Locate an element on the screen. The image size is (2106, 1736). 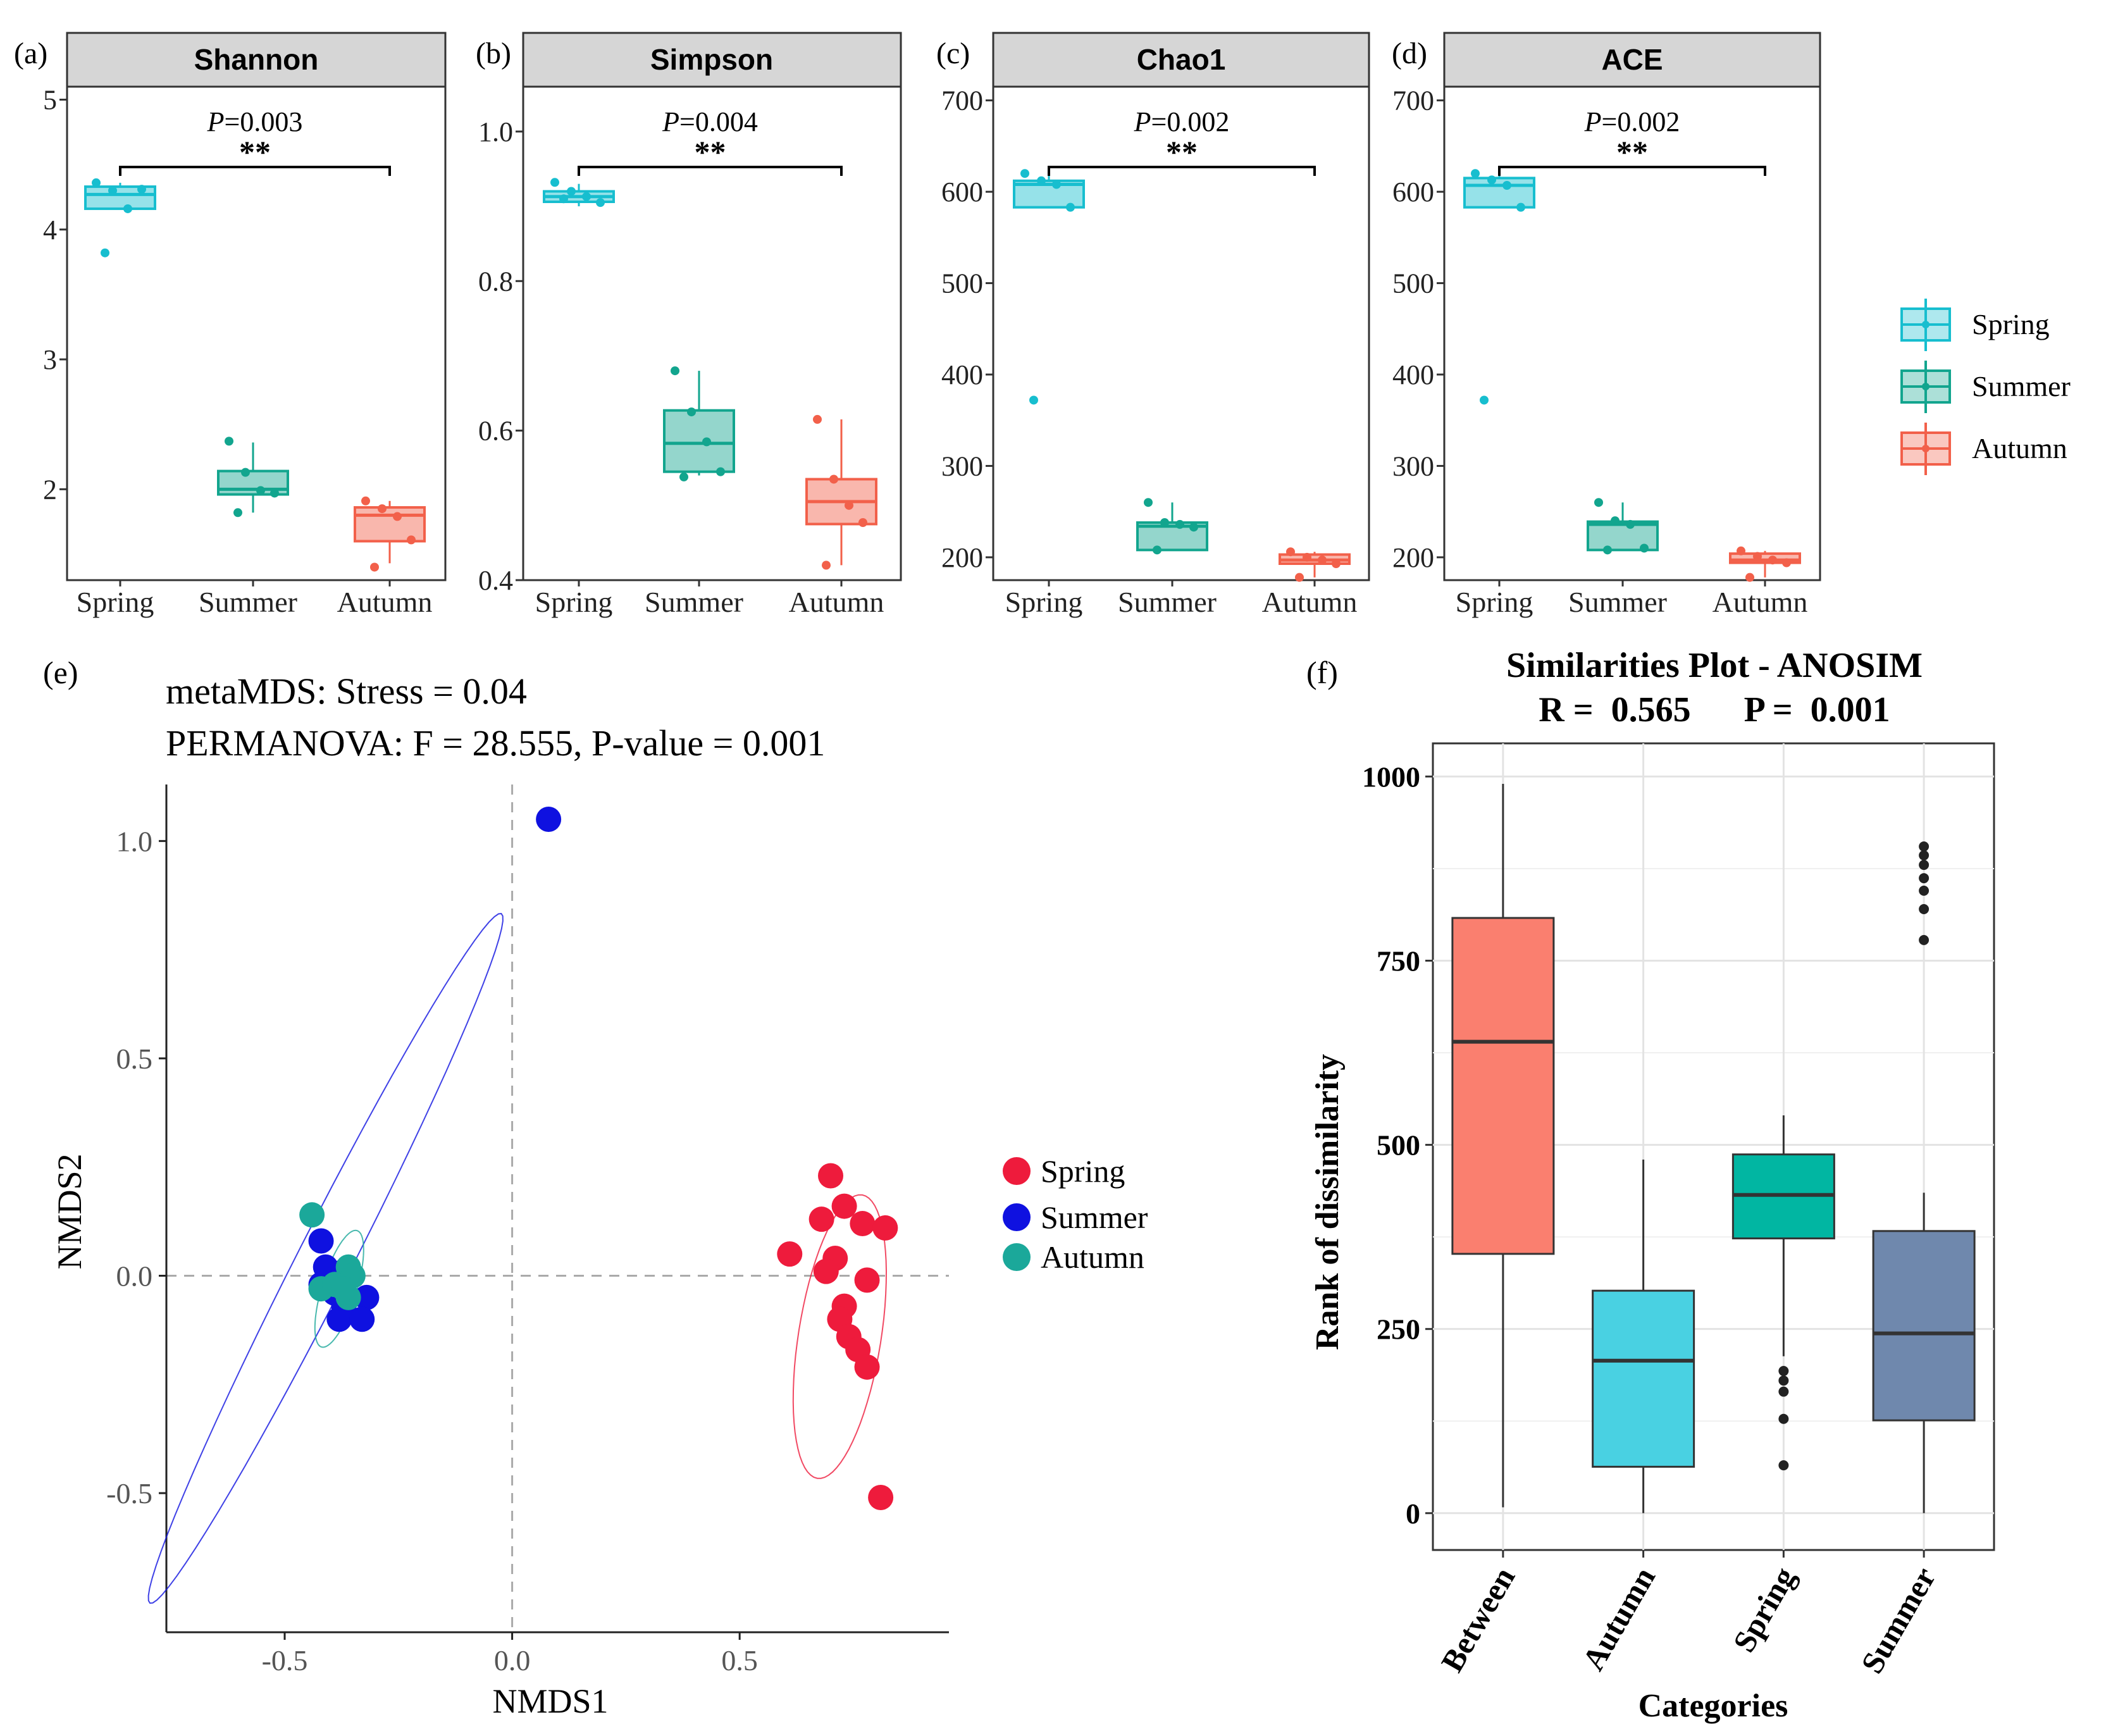
p-value-label: P=0.003 is located at coordinates (255, 121).